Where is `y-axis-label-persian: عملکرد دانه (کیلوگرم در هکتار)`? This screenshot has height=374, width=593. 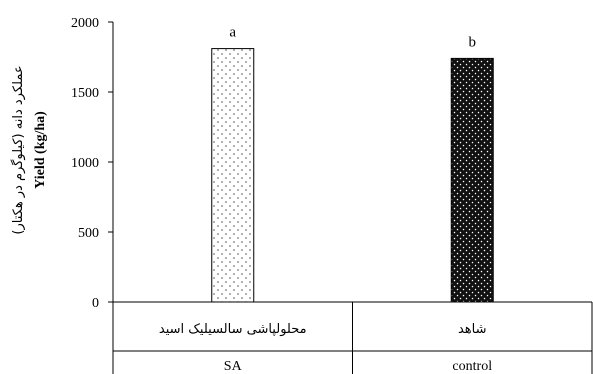 y-axis-label-persian: عملکرد دانه (کیلوگرم در هکتار) is located at coordinates (18, 149).